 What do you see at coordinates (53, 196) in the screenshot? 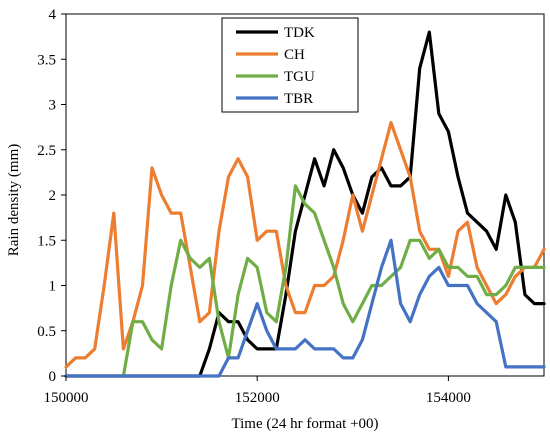
I see `y-tick-label: 2` at bounding box center [53, 196].